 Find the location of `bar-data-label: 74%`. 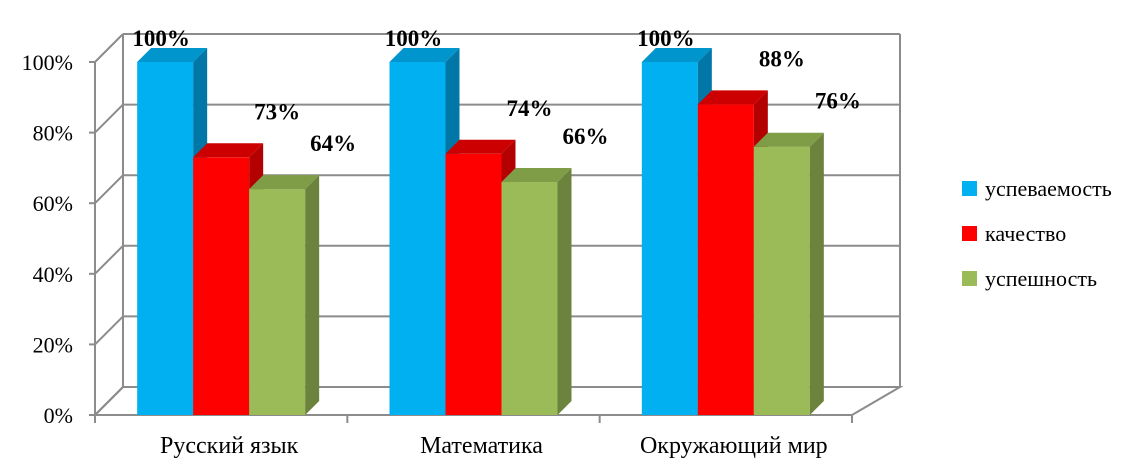

bar-data-label: 74% is located at coordinates (530, 108).